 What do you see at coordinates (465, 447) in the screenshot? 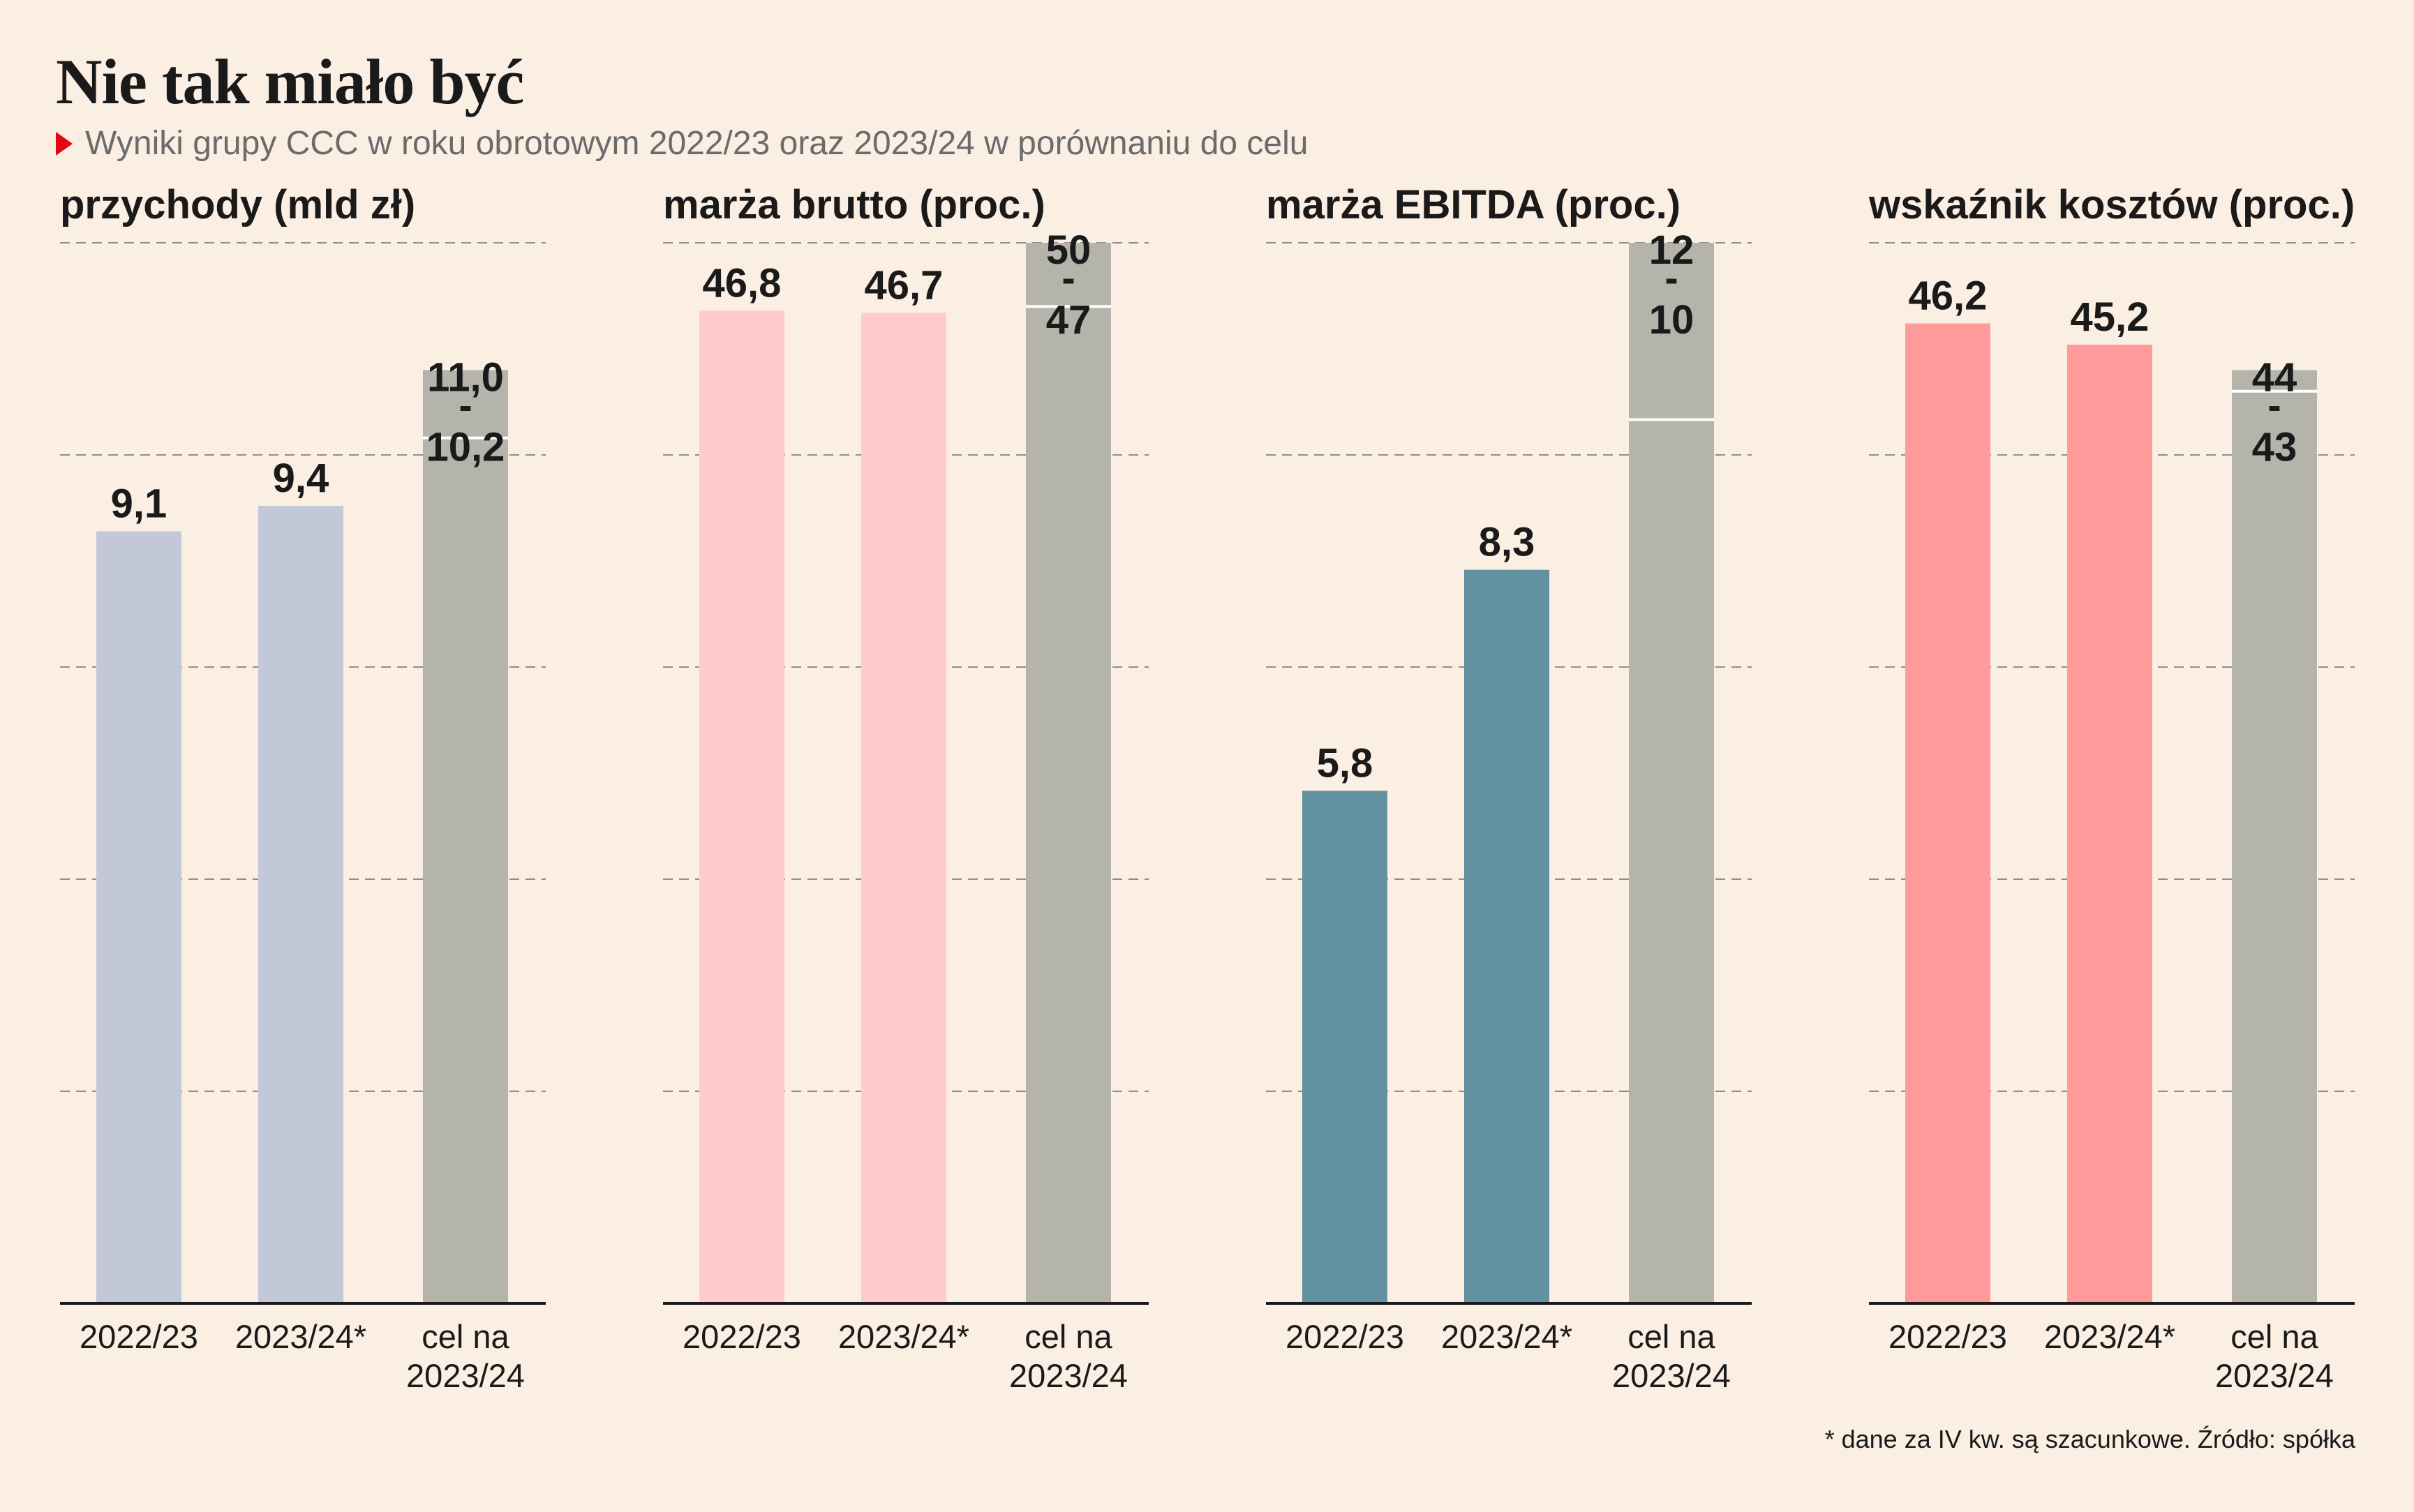
I see `target-low-label: 10,2` at bounding box center [465, 447].